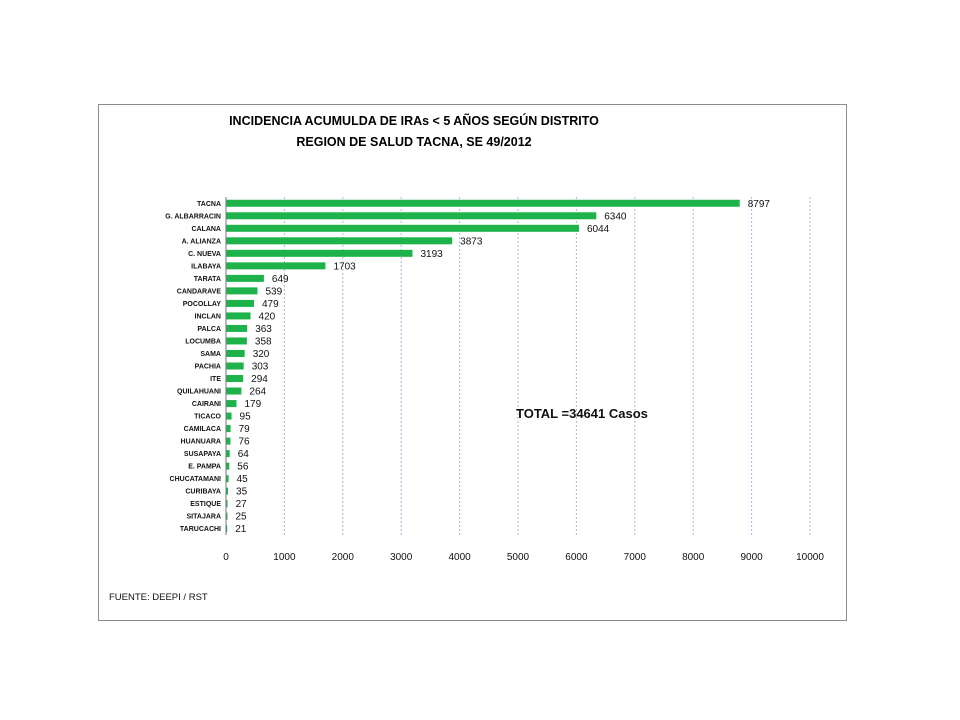 This screenshot has width=960, height=720. Describe the element at coordinates (204, 467) in the screenshot. I see `category-label: E. PAMPA` at that location.